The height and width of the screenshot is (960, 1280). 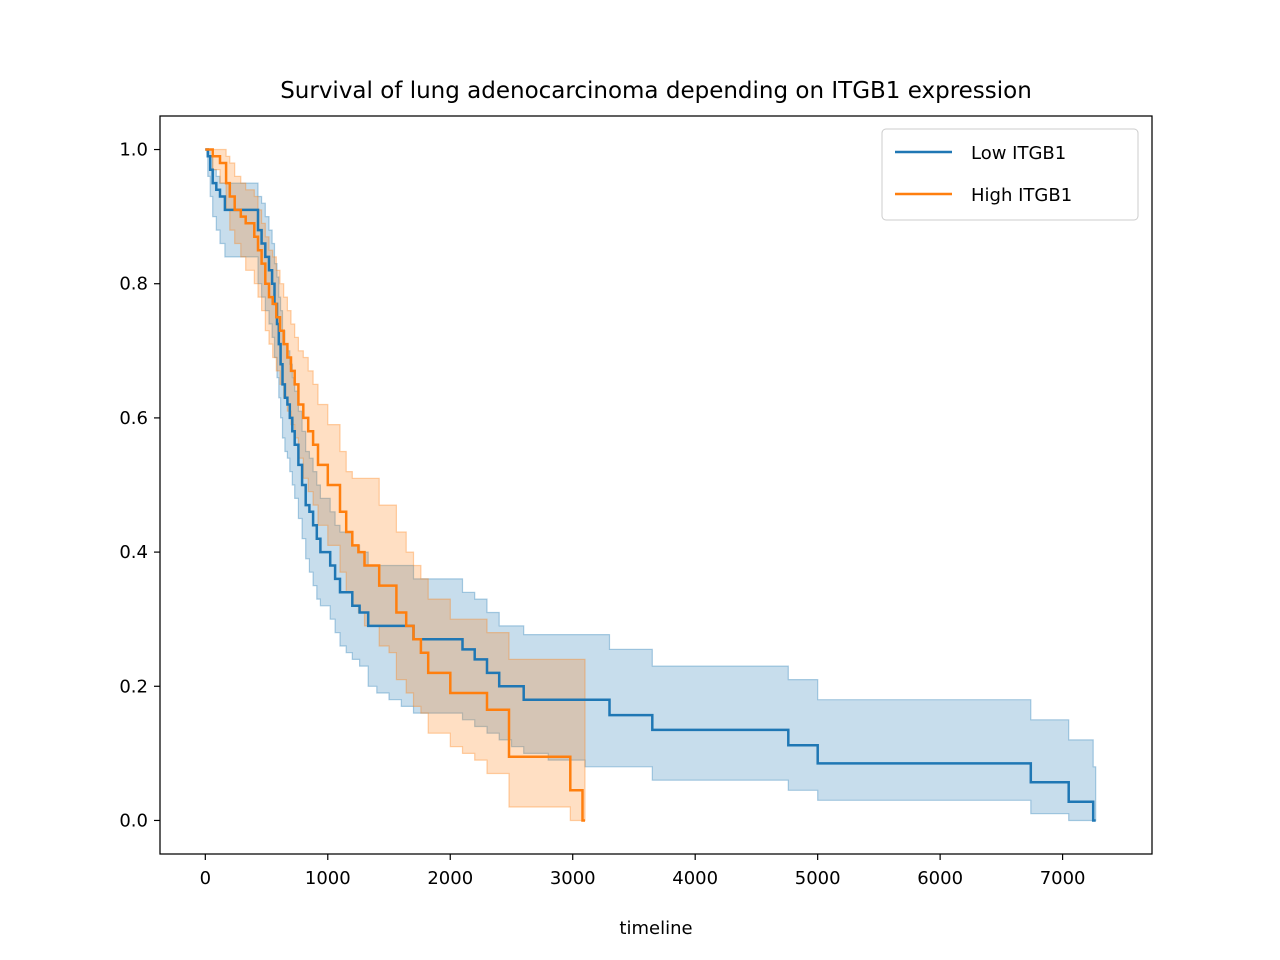 I want to click on x-tick-label: 3000, so click(x=573, y=878).